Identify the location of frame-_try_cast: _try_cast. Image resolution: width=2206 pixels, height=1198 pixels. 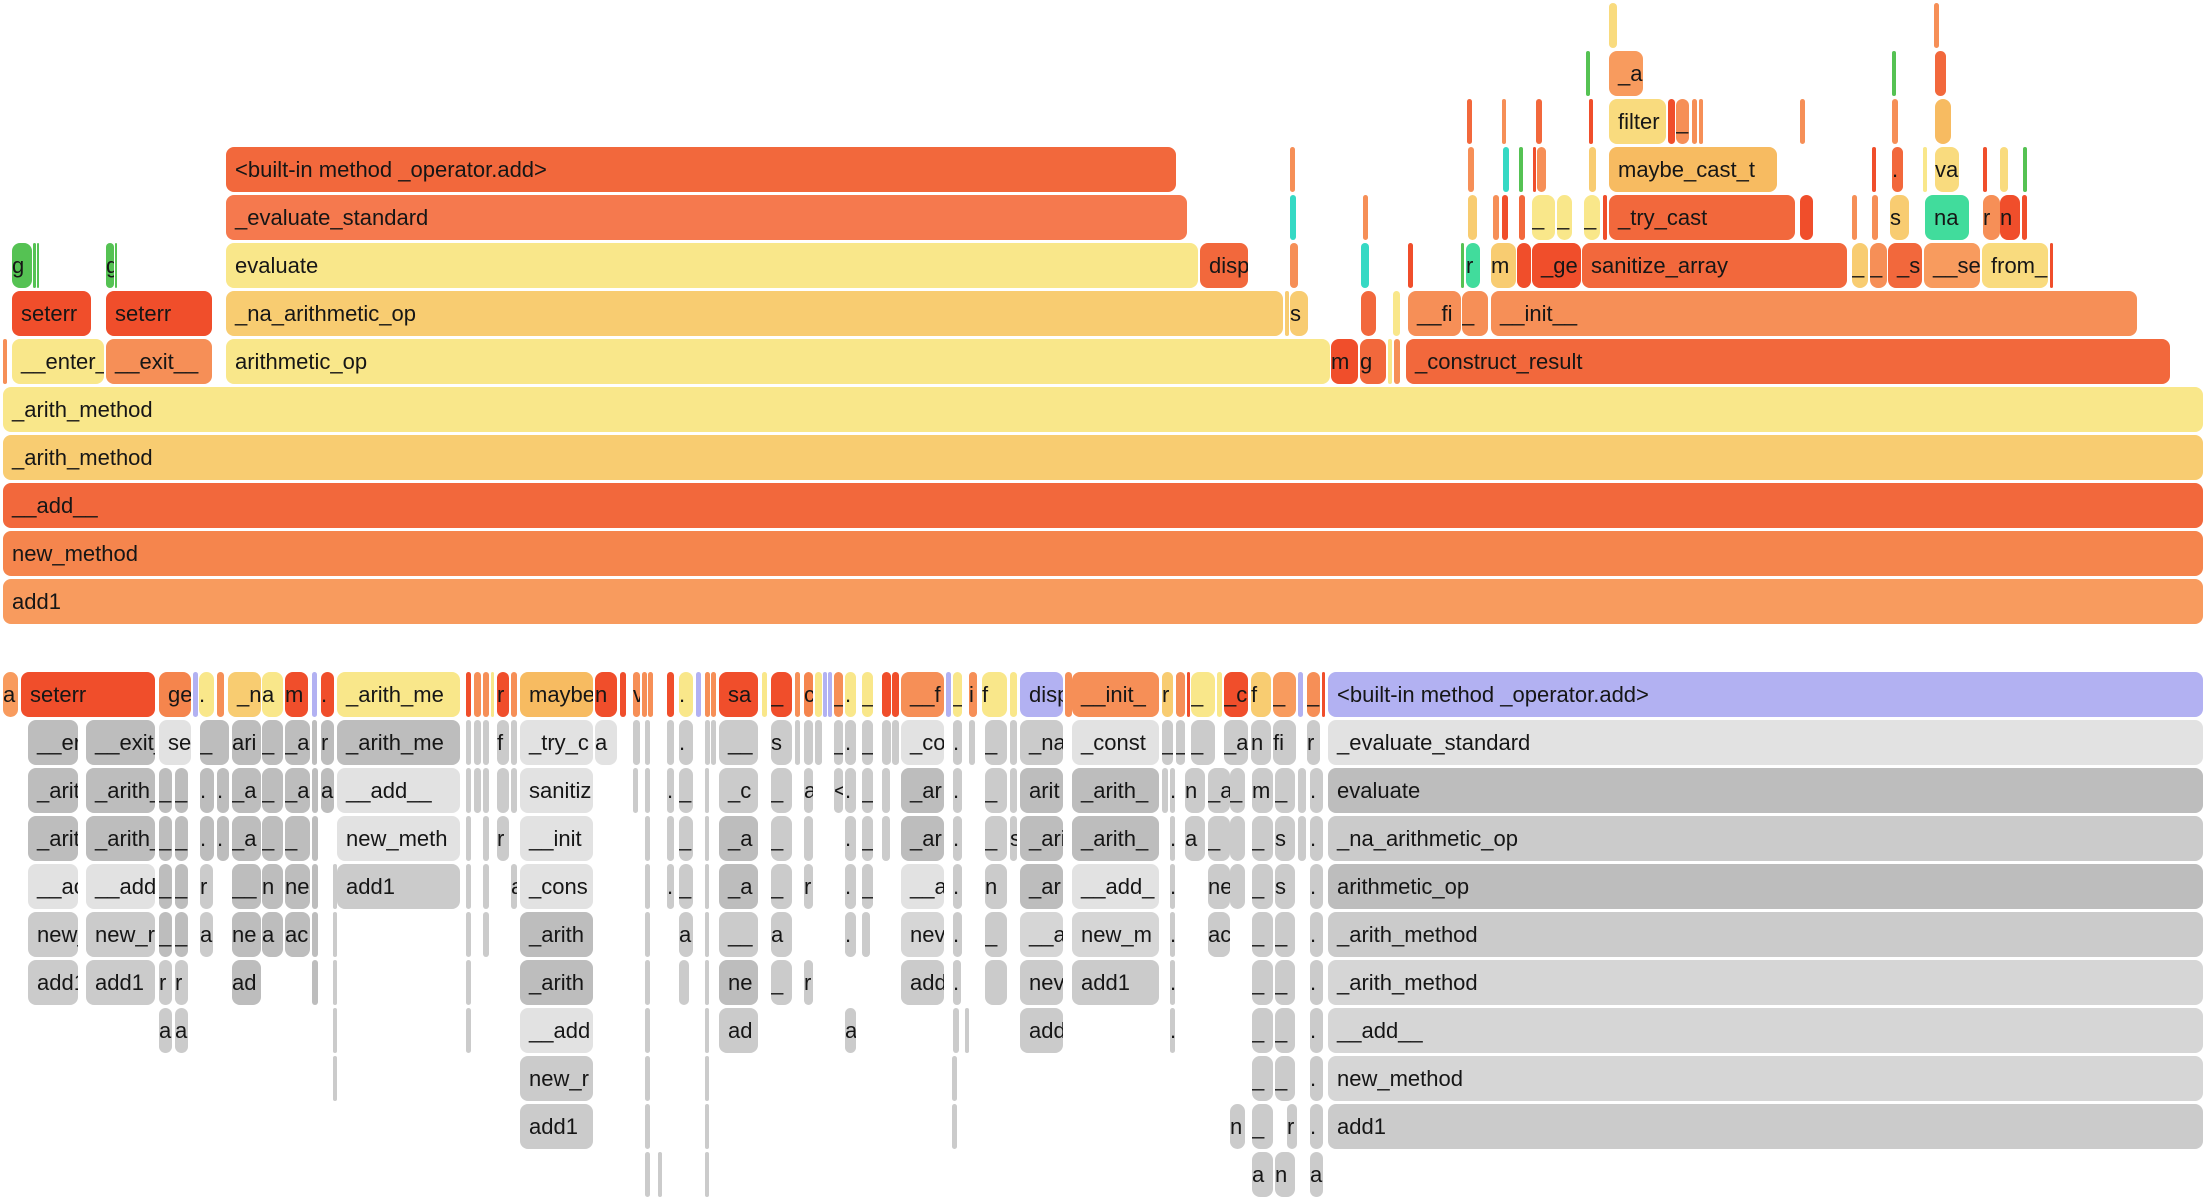
(1702, 217).